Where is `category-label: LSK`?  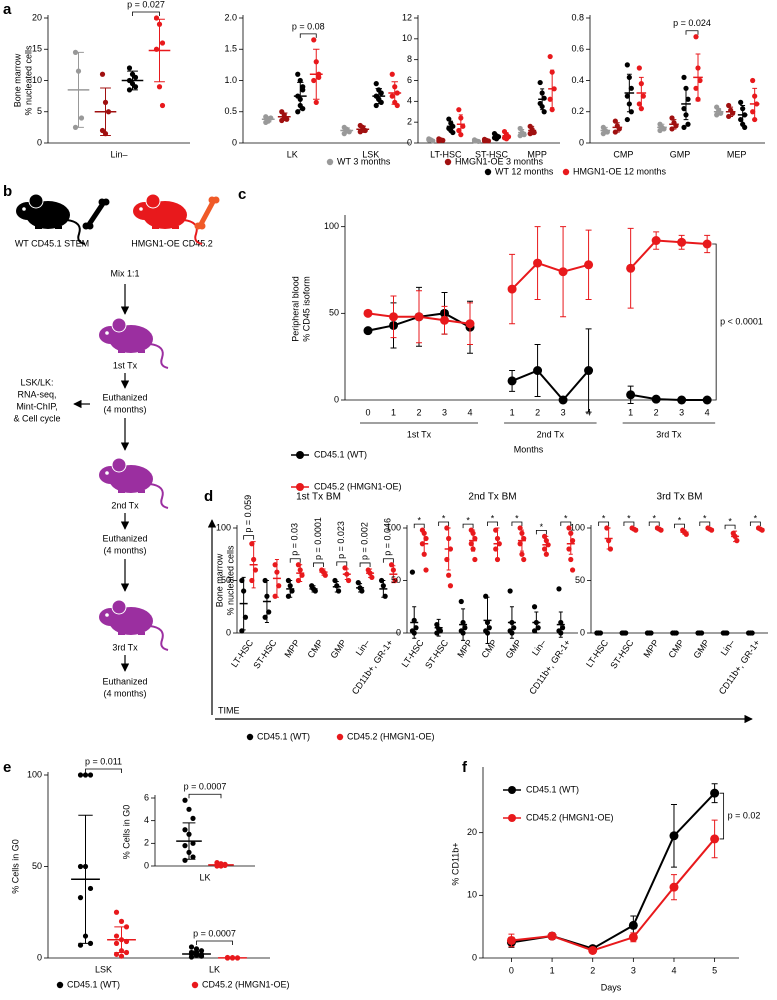
category-label: LSK is located at coordinates (370, 154).